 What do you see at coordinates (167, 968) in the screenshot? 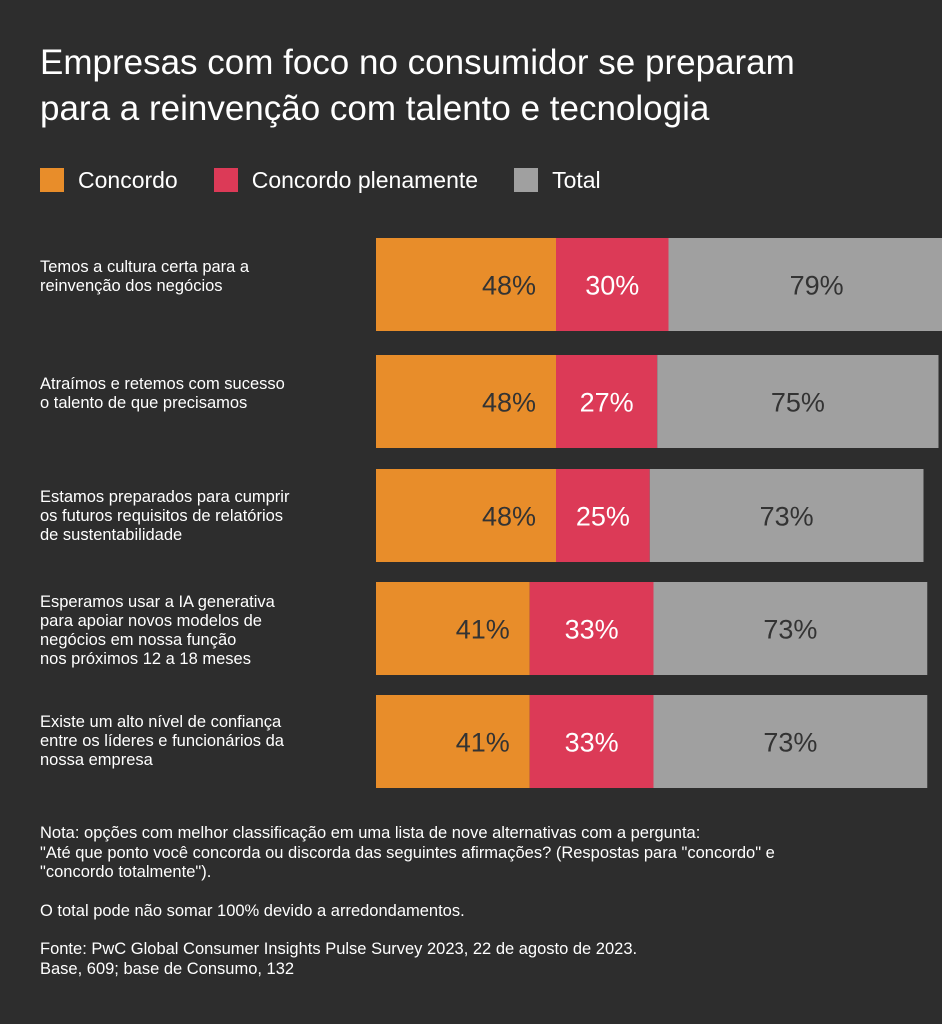
I see `source-line: Base, 609; base de Consumo, 132` at bounding box center [167, 968].